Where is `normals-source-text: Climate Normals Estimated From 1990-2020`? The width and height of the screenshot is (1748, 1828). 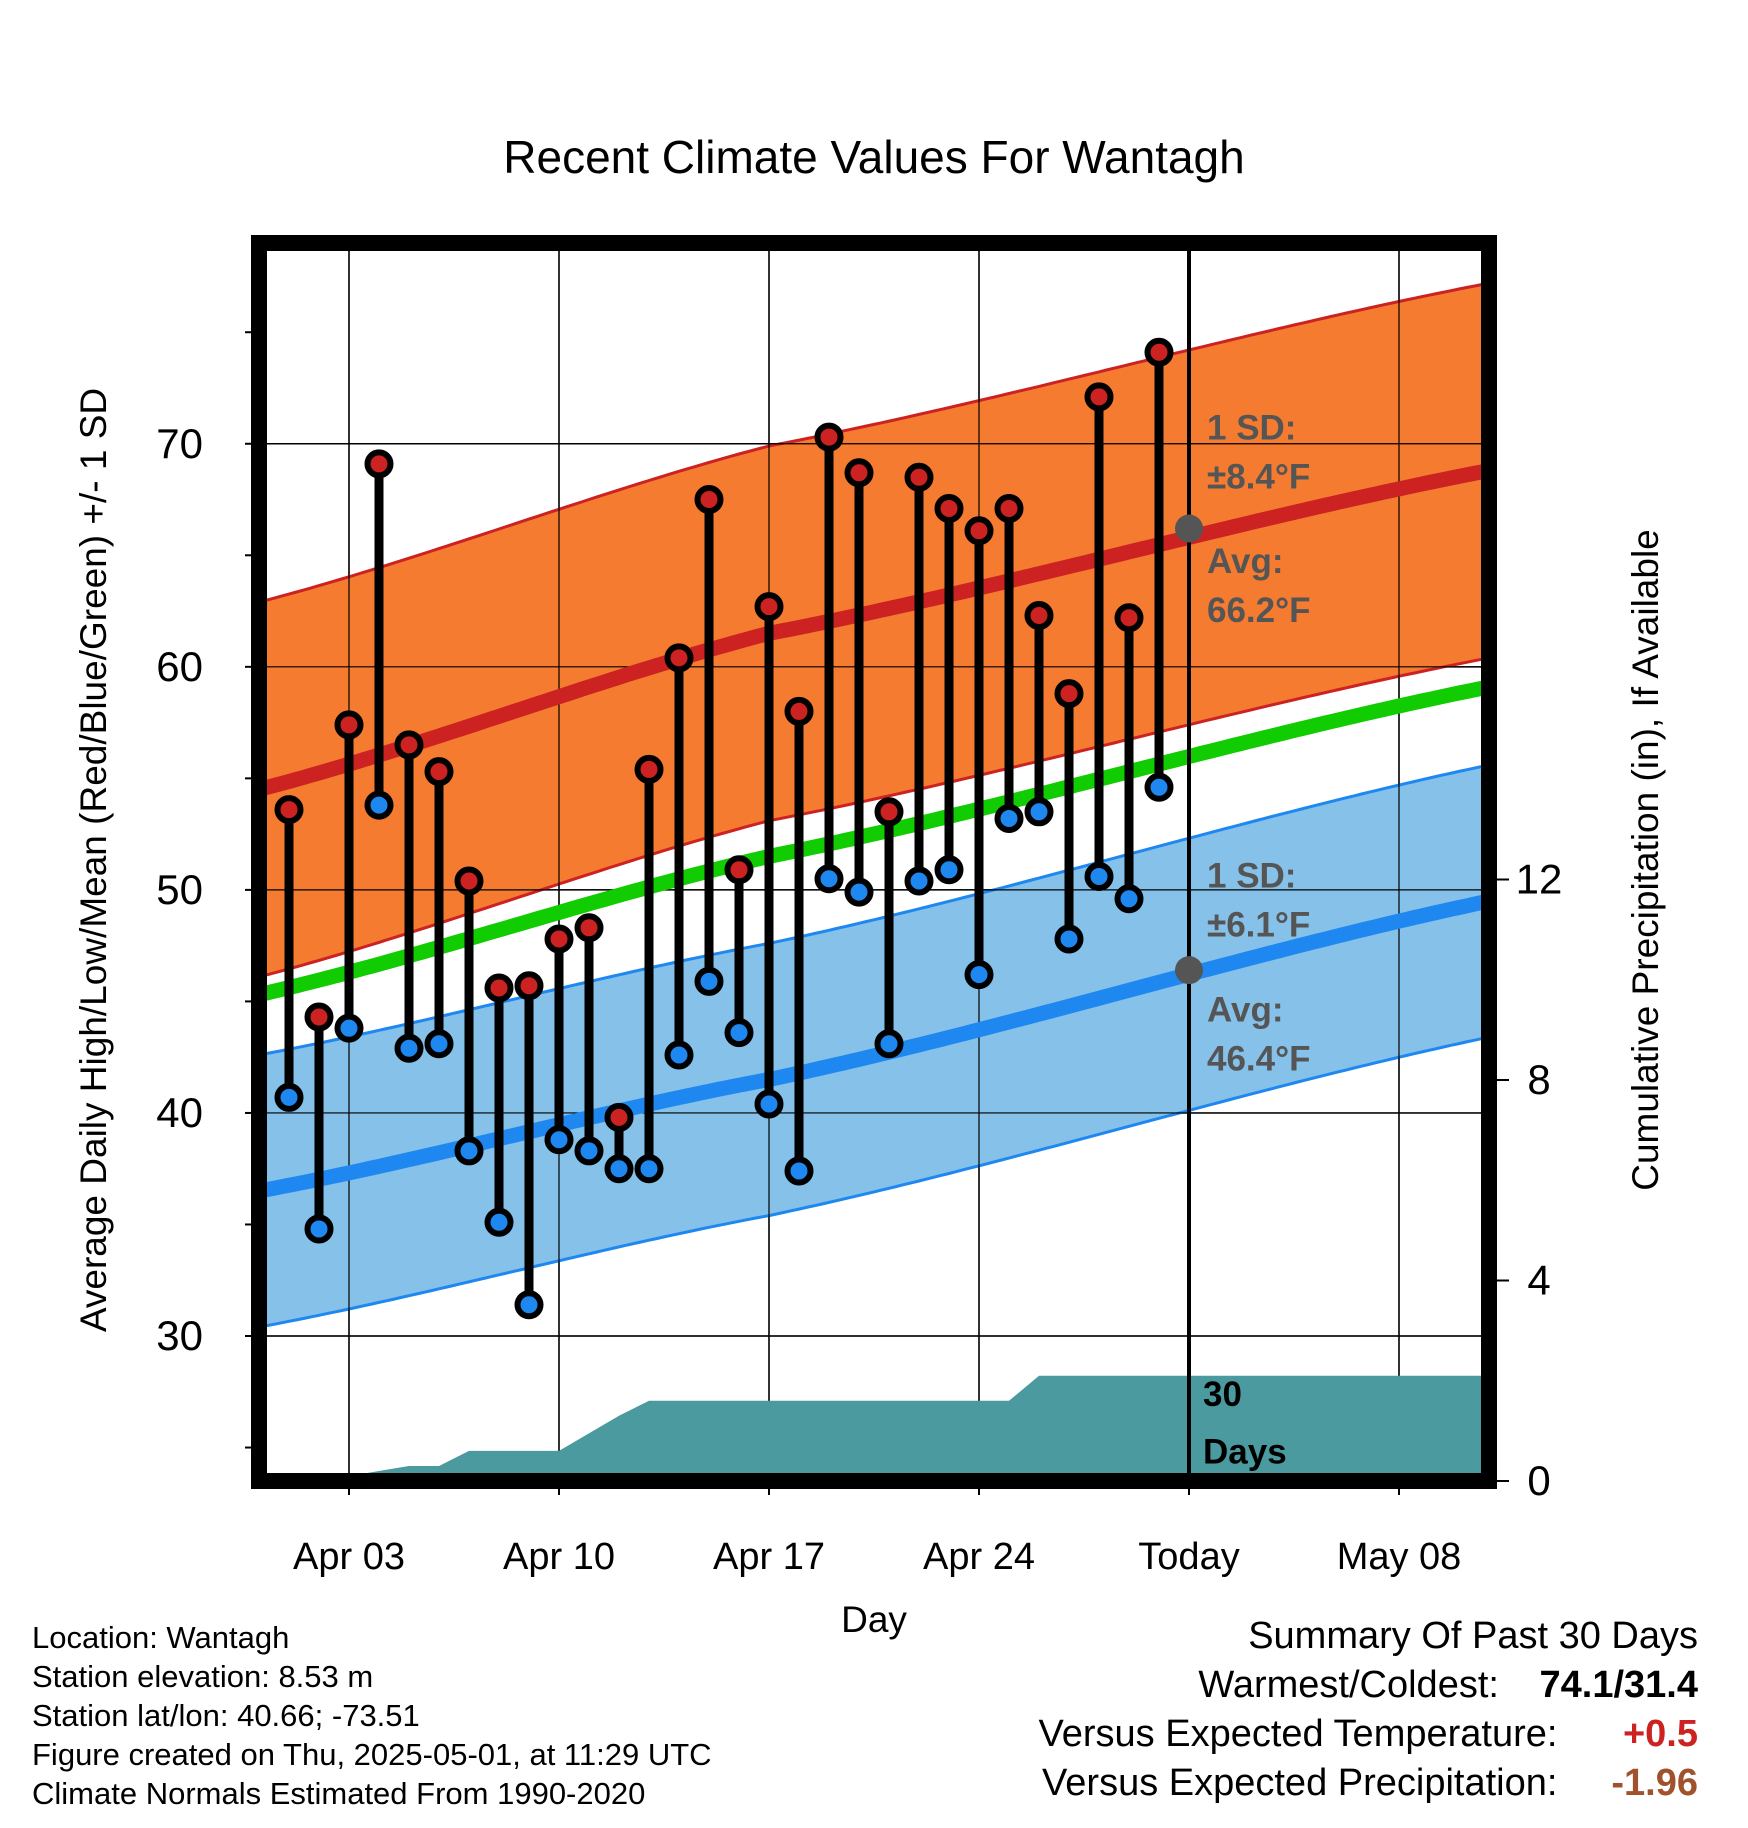
normals-source-text: Climate Normals Estimated From 1990-2020 is located at coordinates (339, 1793).